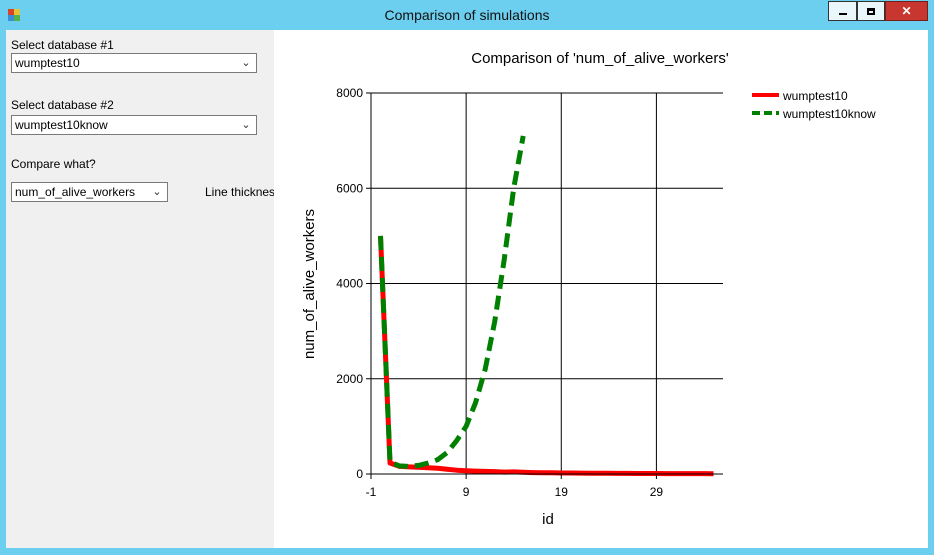 This screenshot has height=555, width=934. I want to click on close-button: ✕, so click(906, 11).